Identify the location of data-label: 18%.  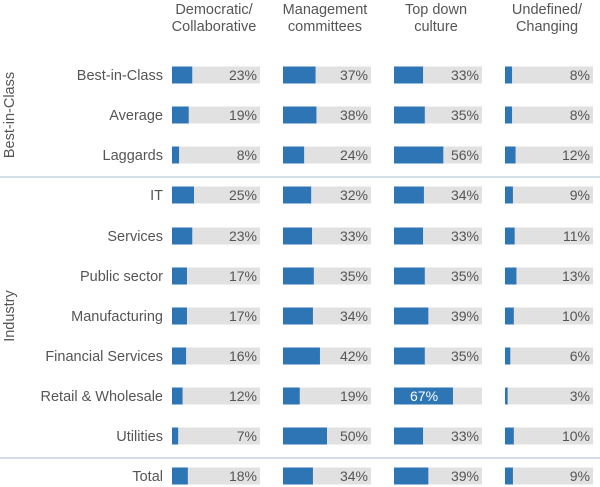
(243, 476).